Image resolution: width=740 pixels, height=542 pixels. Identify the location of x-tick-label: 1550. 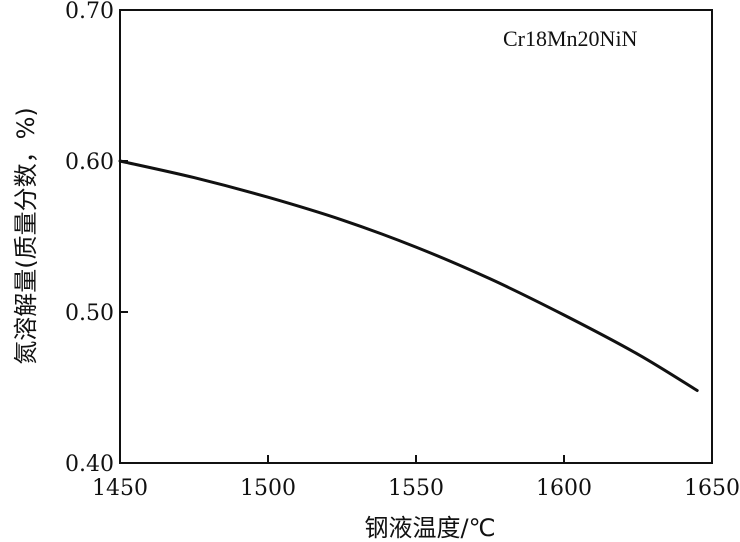
(416, 488).